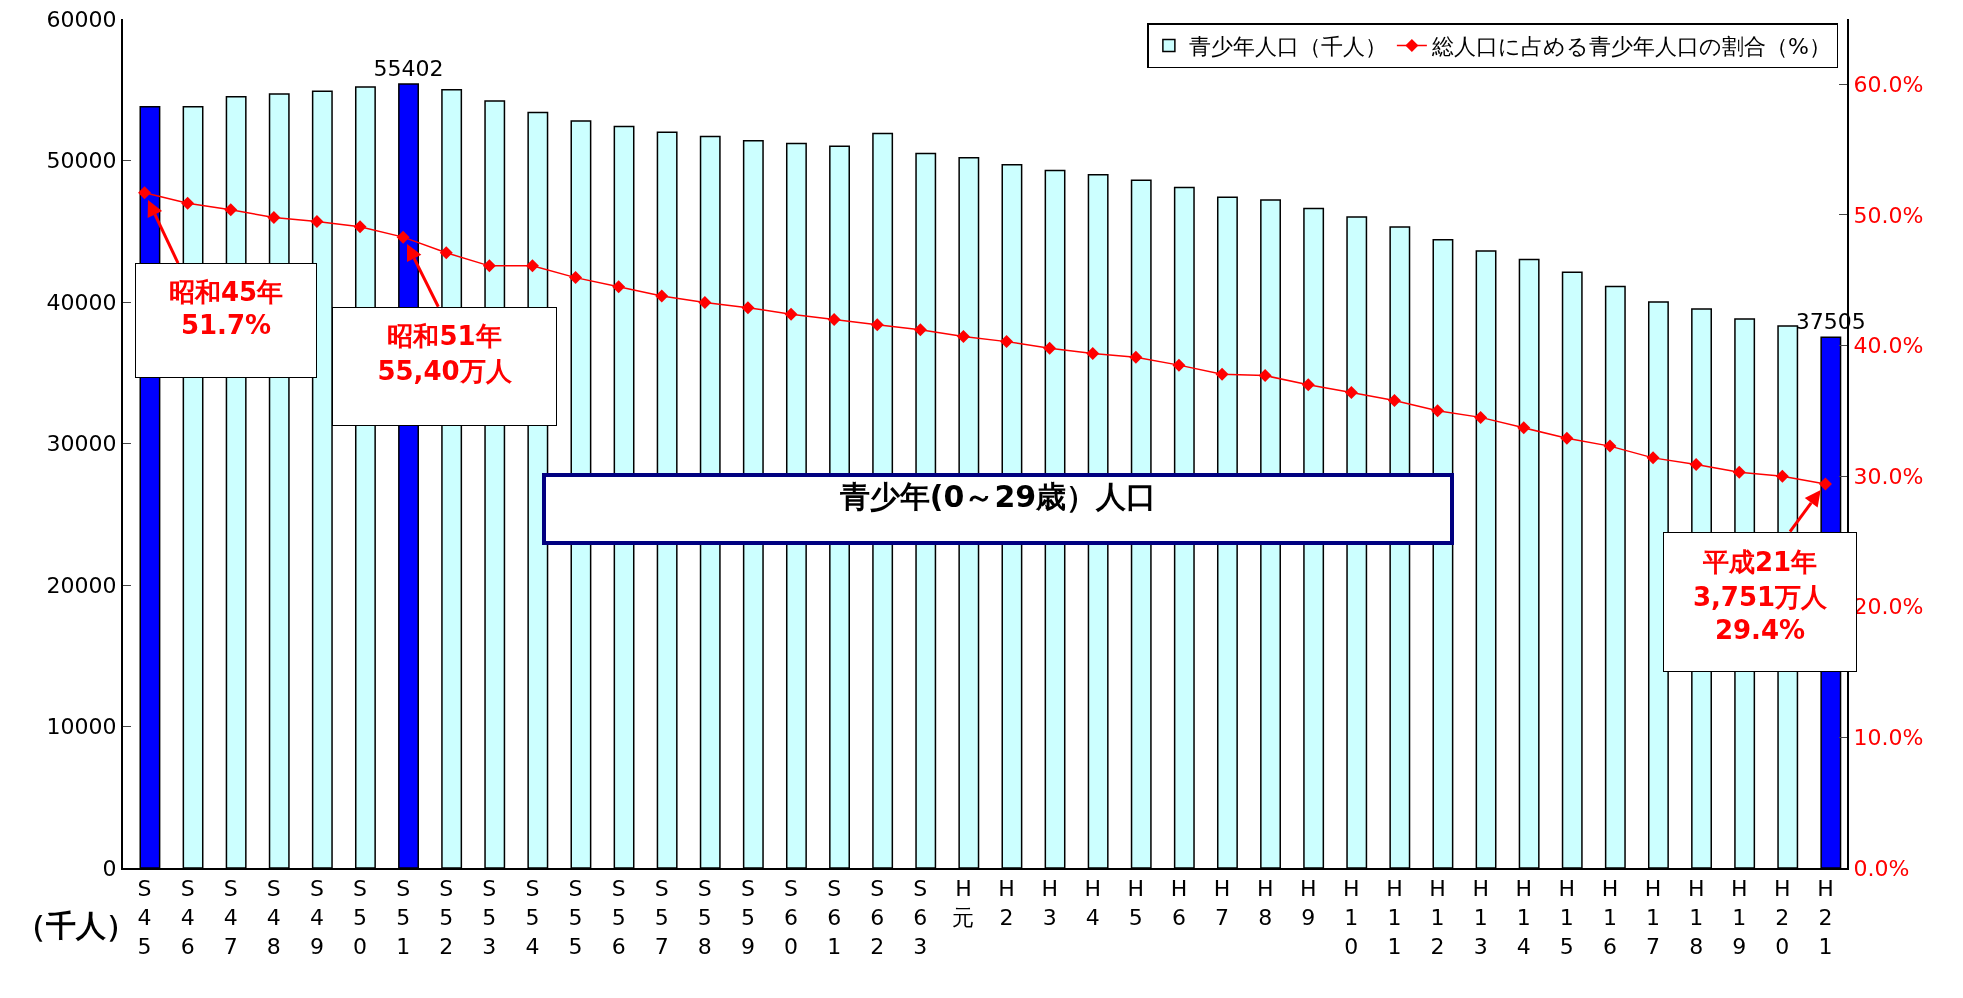 This screenshot has width=1963, height=998. Describe the element at coordinates (144, 917) in the screenshot. I see `x-tick-label: S45` at that location.